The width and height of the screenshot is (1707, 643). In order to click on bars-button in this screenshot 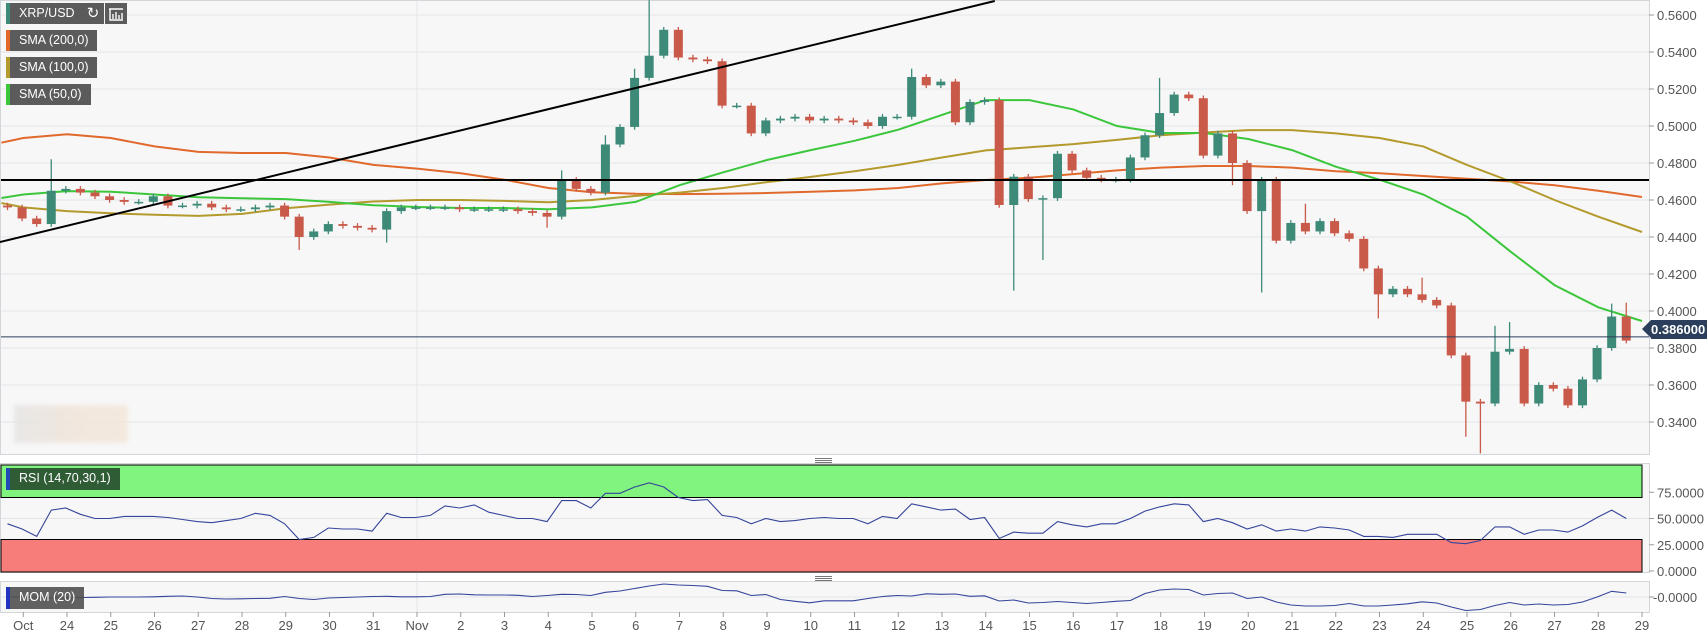, I will do `click(116, 13)`.